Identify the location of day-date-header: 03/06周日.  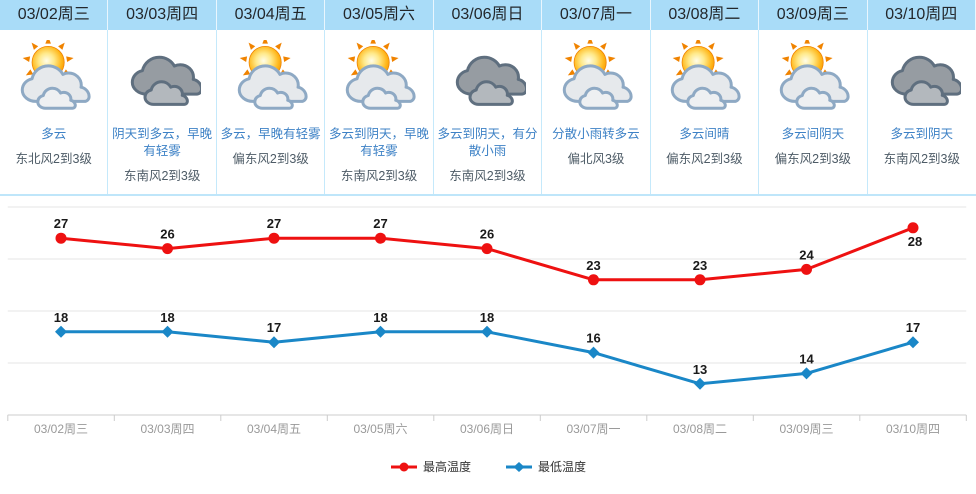
(488, 15).